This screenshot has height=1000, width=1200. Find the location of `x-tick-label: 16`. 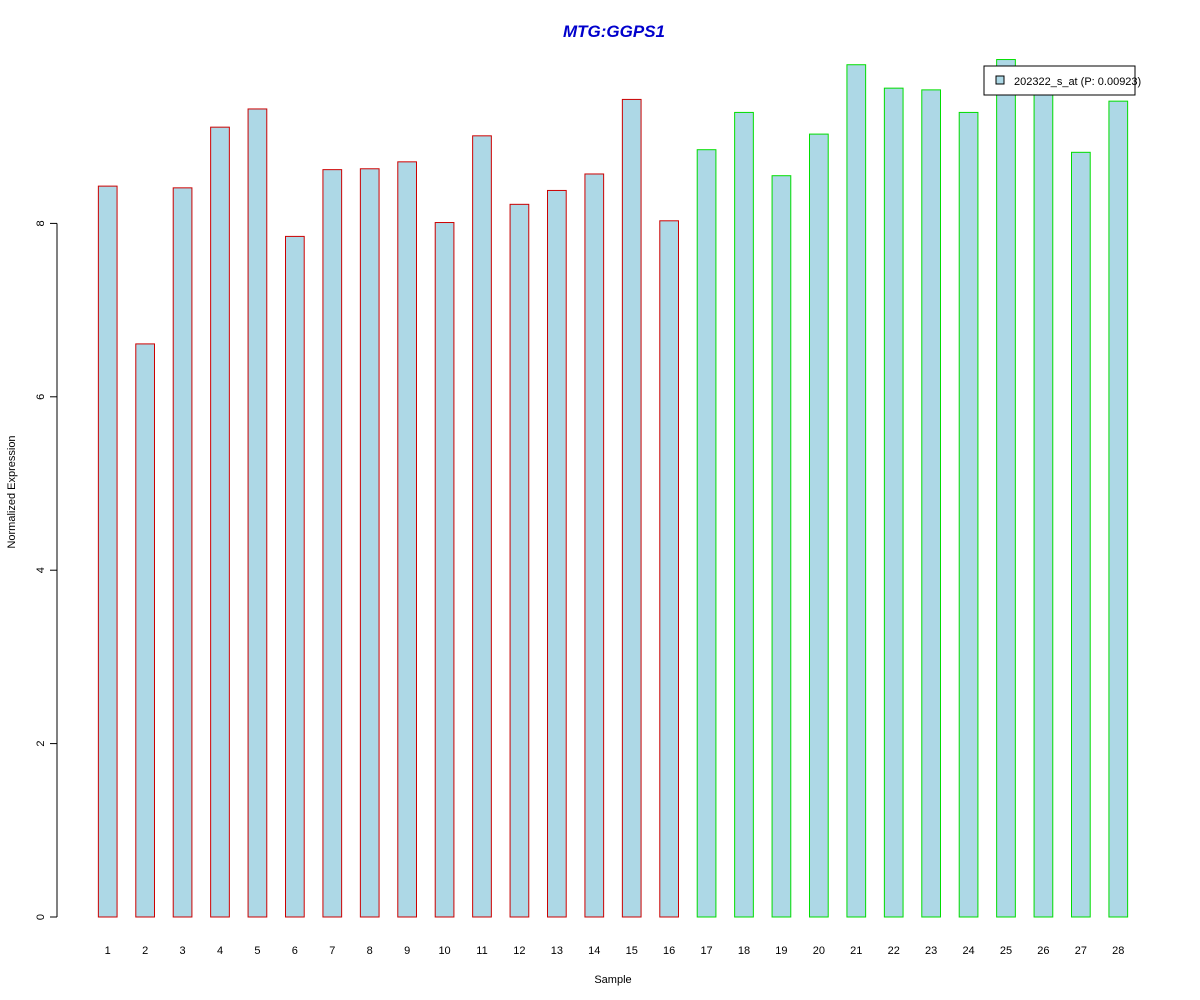

x-tick-label: 16 is located at coordinates (669, 951).